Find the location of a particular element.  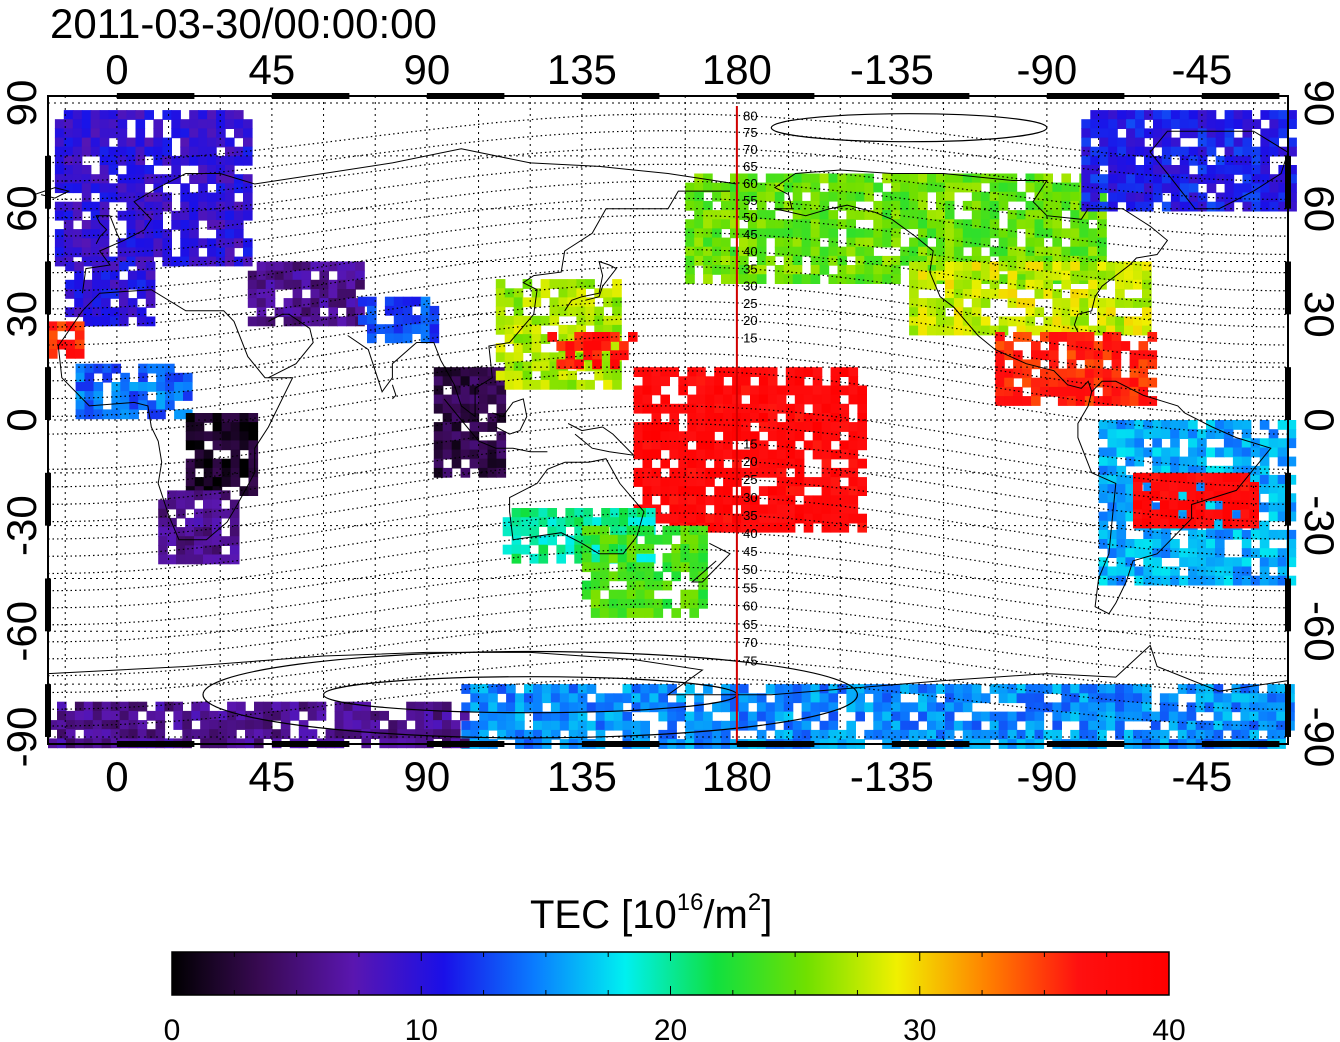

colorbar-tick-label: 30 is located at coordinates (919, 1028).